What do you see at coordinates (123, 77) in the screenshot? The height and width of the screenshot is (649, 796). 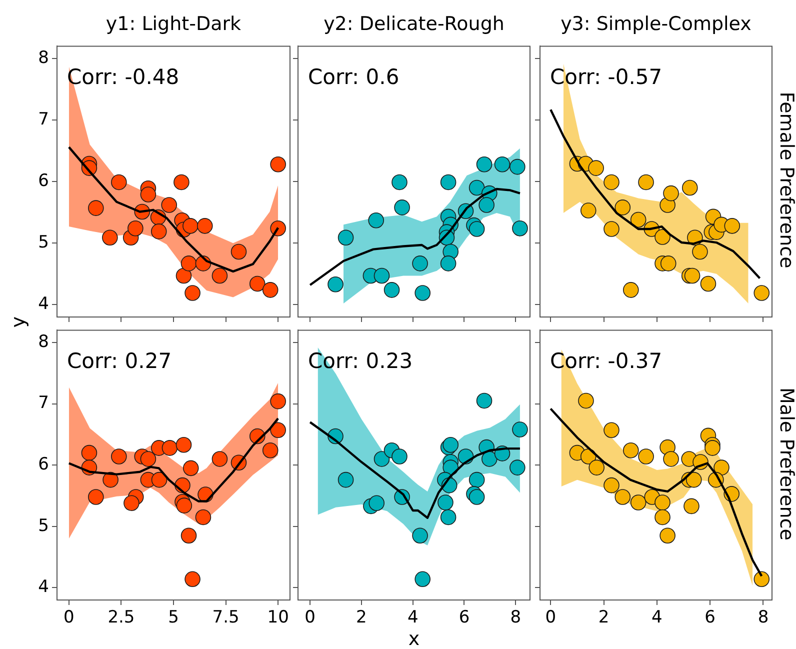 I see `annotation: Corr: -0.48` at bounding box center [123, 77].